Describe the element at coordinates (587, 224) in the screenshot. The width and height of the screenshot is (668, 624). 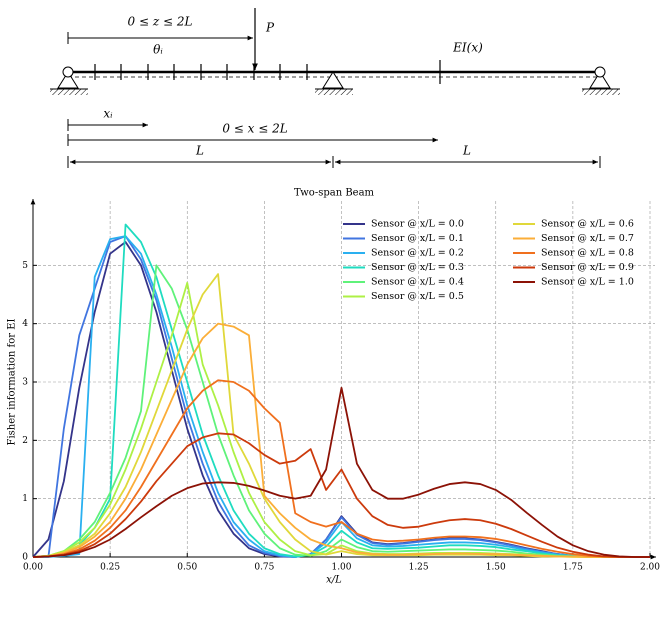
I see `legend-label: Sensor @ x/L = 0.6` at that location.